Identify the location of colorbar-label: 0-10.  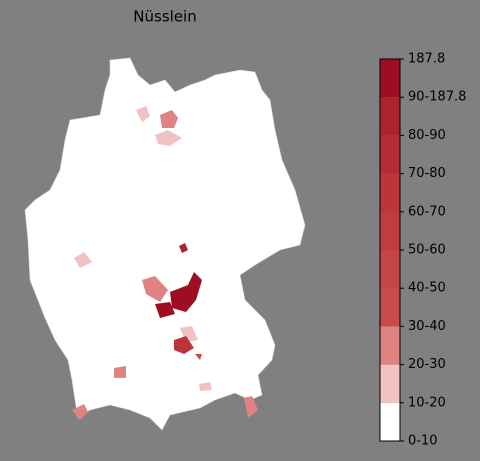
(423, 441).